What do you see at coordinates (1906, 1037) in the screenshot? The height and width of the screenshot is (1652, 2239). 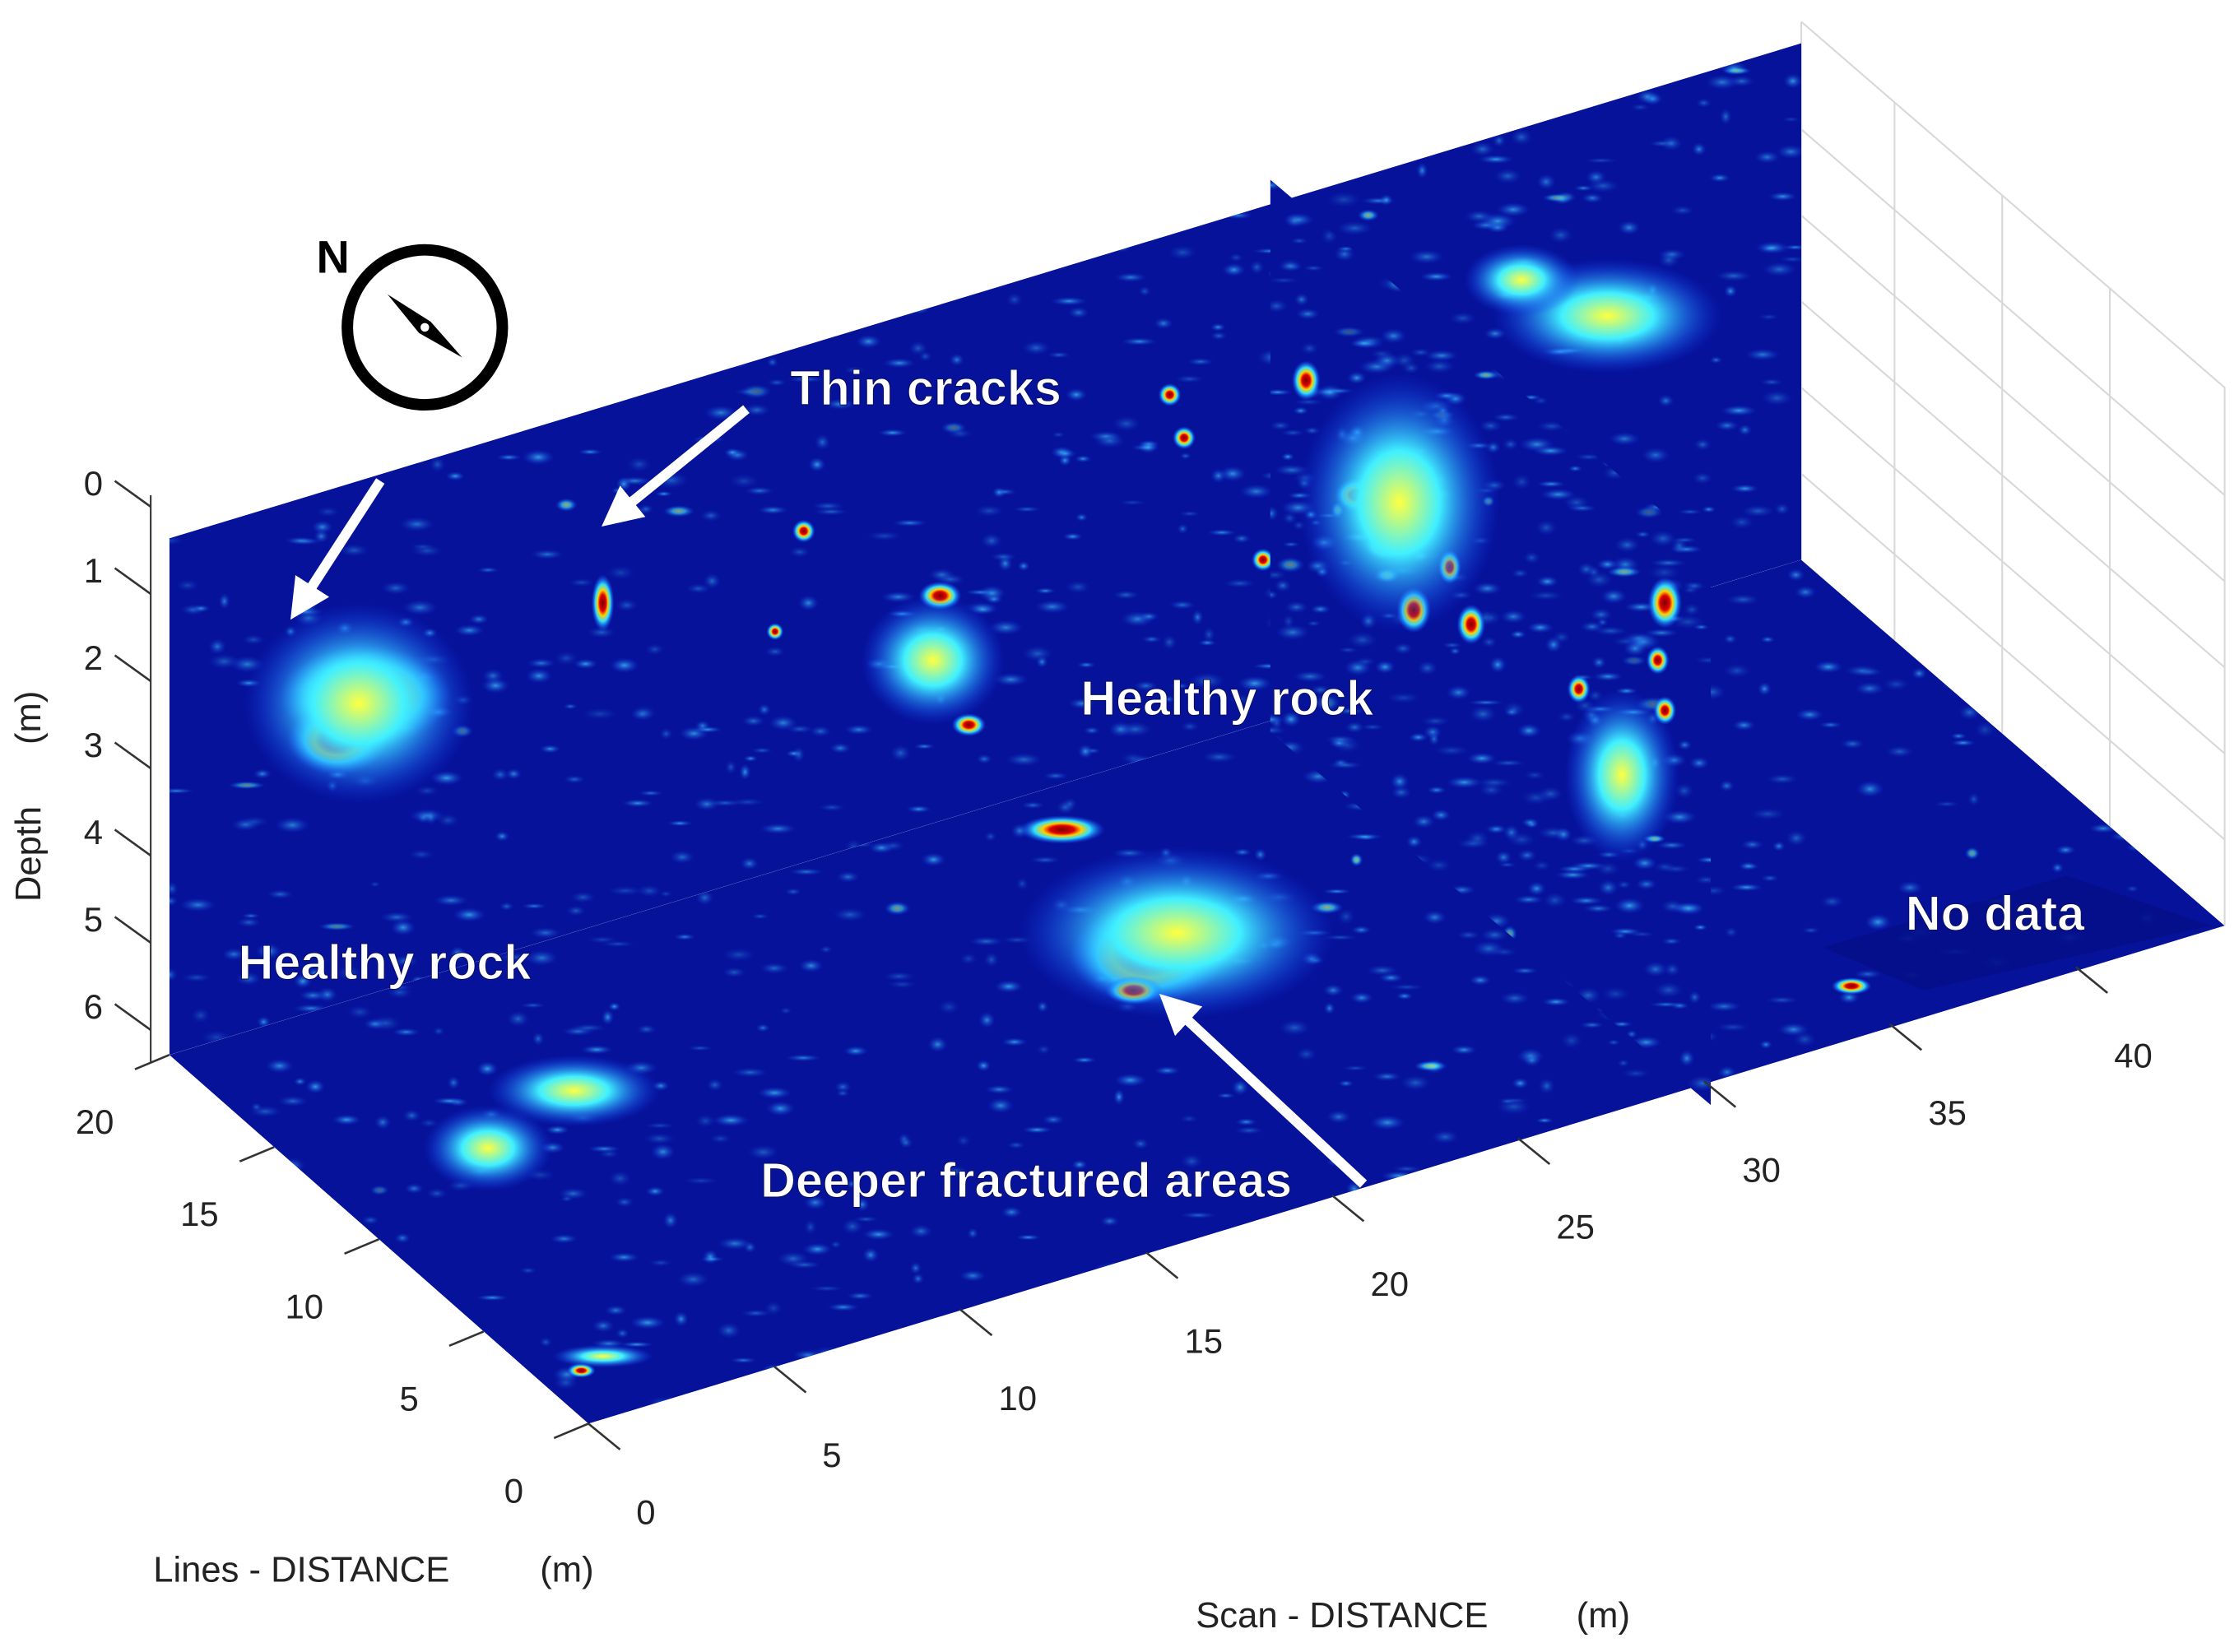 I see `x-tick` at bounding box center [1906, 1037].